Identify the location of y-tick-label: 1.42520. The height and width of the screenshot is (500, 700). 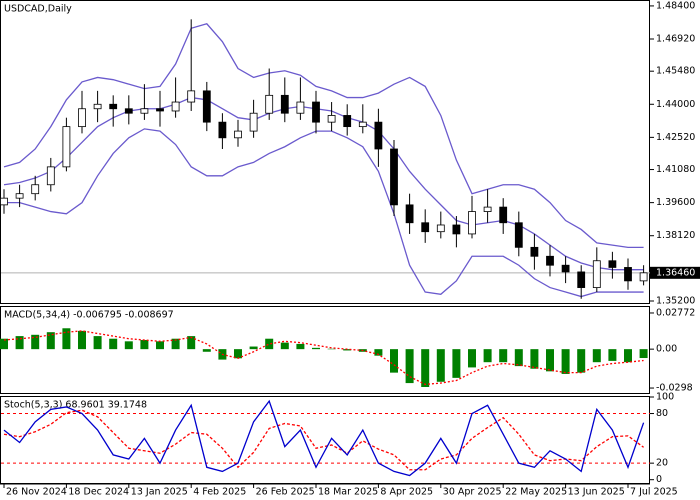
(675, 137).